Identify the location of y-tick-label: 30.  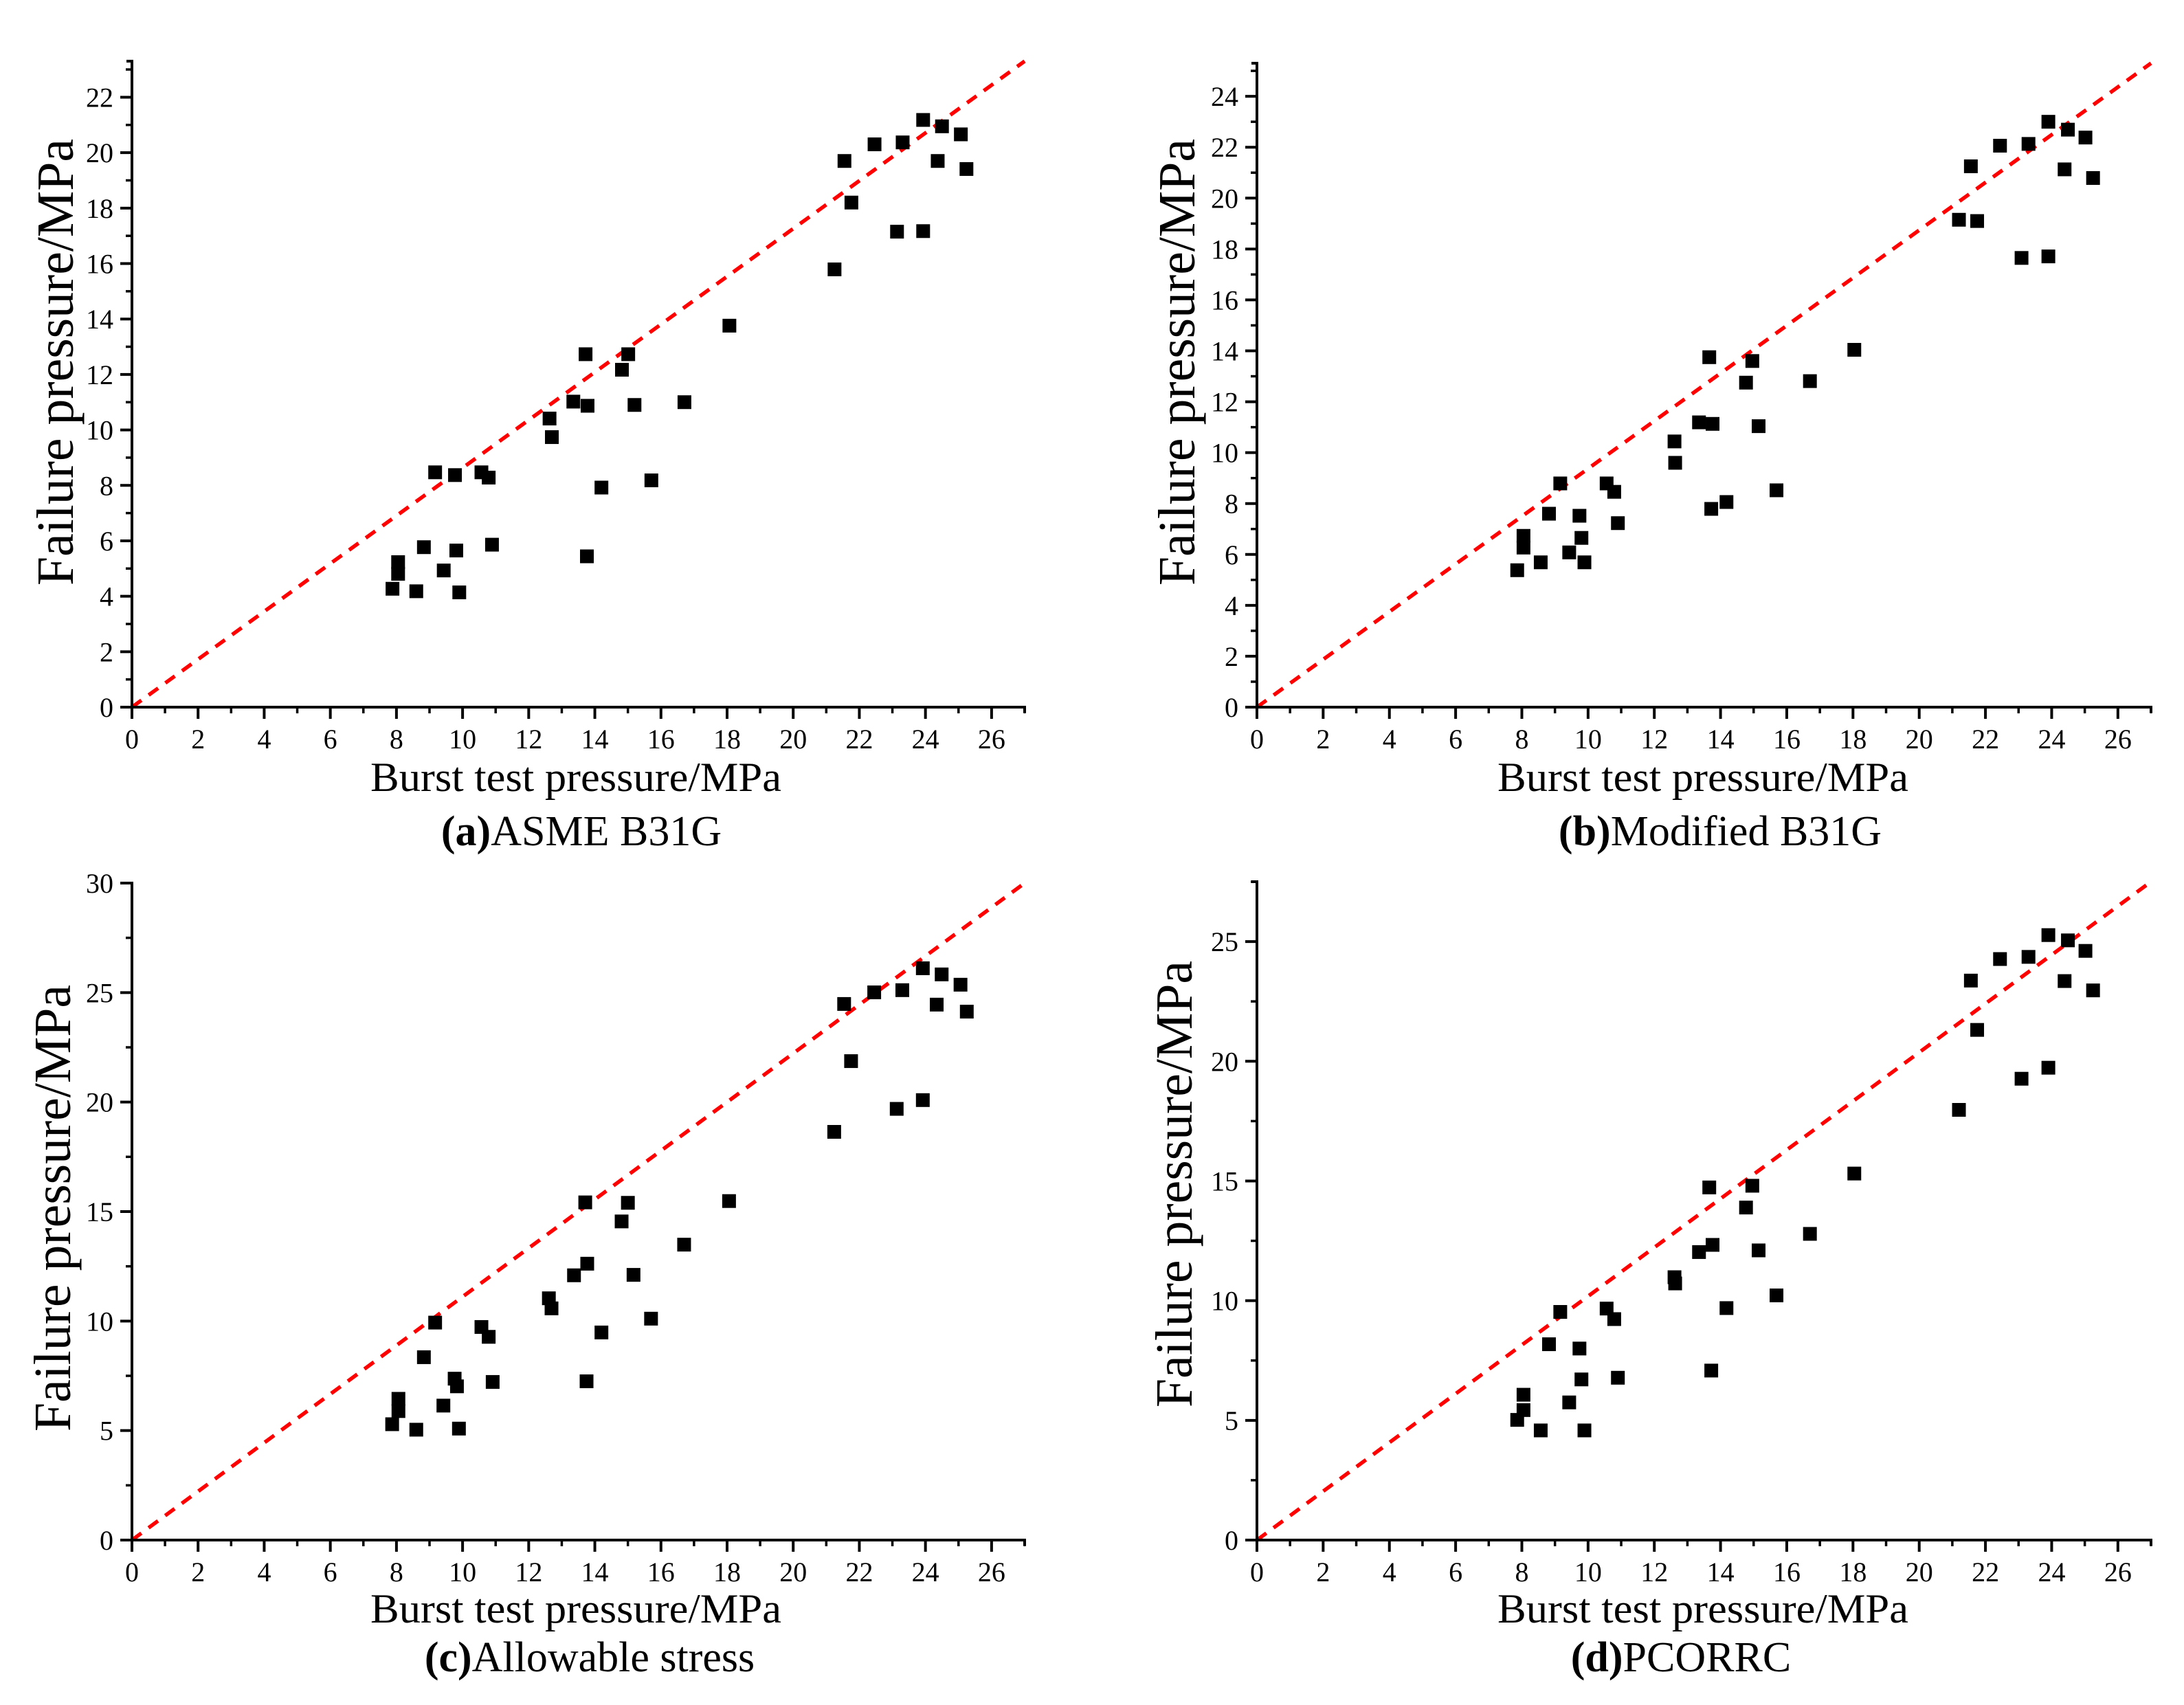
(99, 883).